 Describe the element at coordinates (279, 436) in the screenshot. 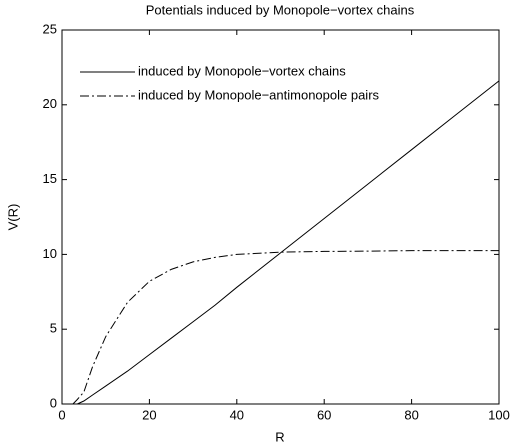

I see `x-axis-label: R` at that location.